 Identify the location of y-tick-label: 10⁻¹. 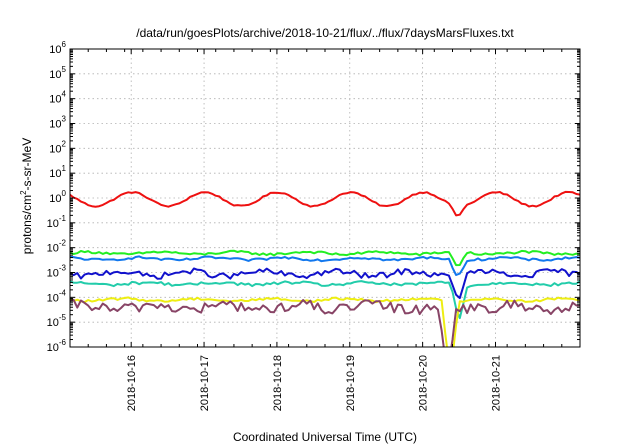
(57, 222).